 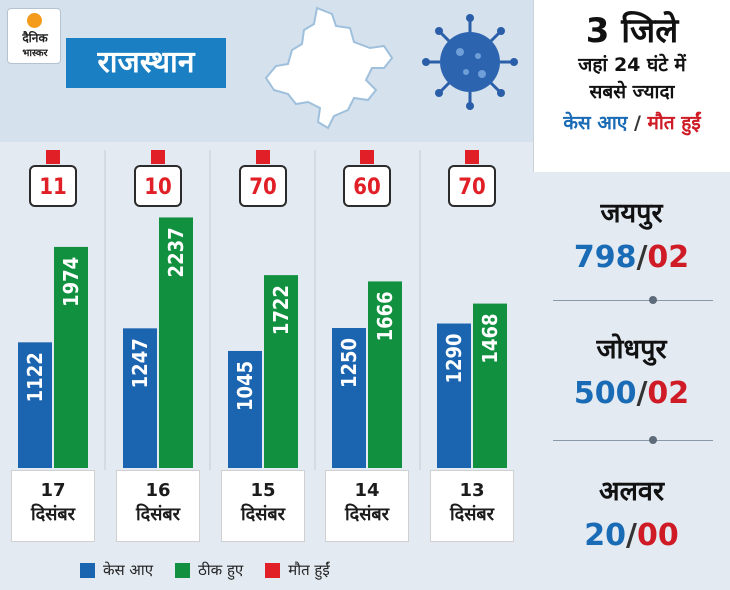 I want to click on death-value: 10, so click(x=158, y=187).